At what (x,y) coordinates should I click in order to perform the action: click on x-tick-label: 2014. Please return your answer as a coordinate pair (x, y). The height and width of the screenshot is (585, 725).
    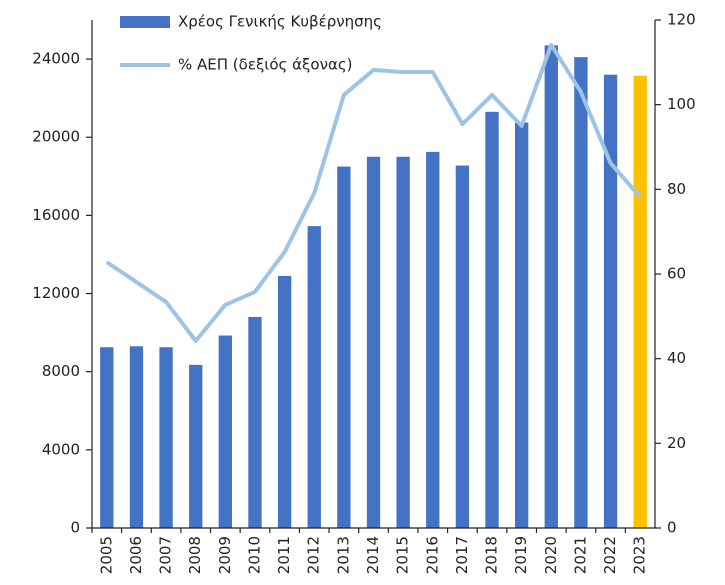
    Looking at the image, I should click on (373, 555).